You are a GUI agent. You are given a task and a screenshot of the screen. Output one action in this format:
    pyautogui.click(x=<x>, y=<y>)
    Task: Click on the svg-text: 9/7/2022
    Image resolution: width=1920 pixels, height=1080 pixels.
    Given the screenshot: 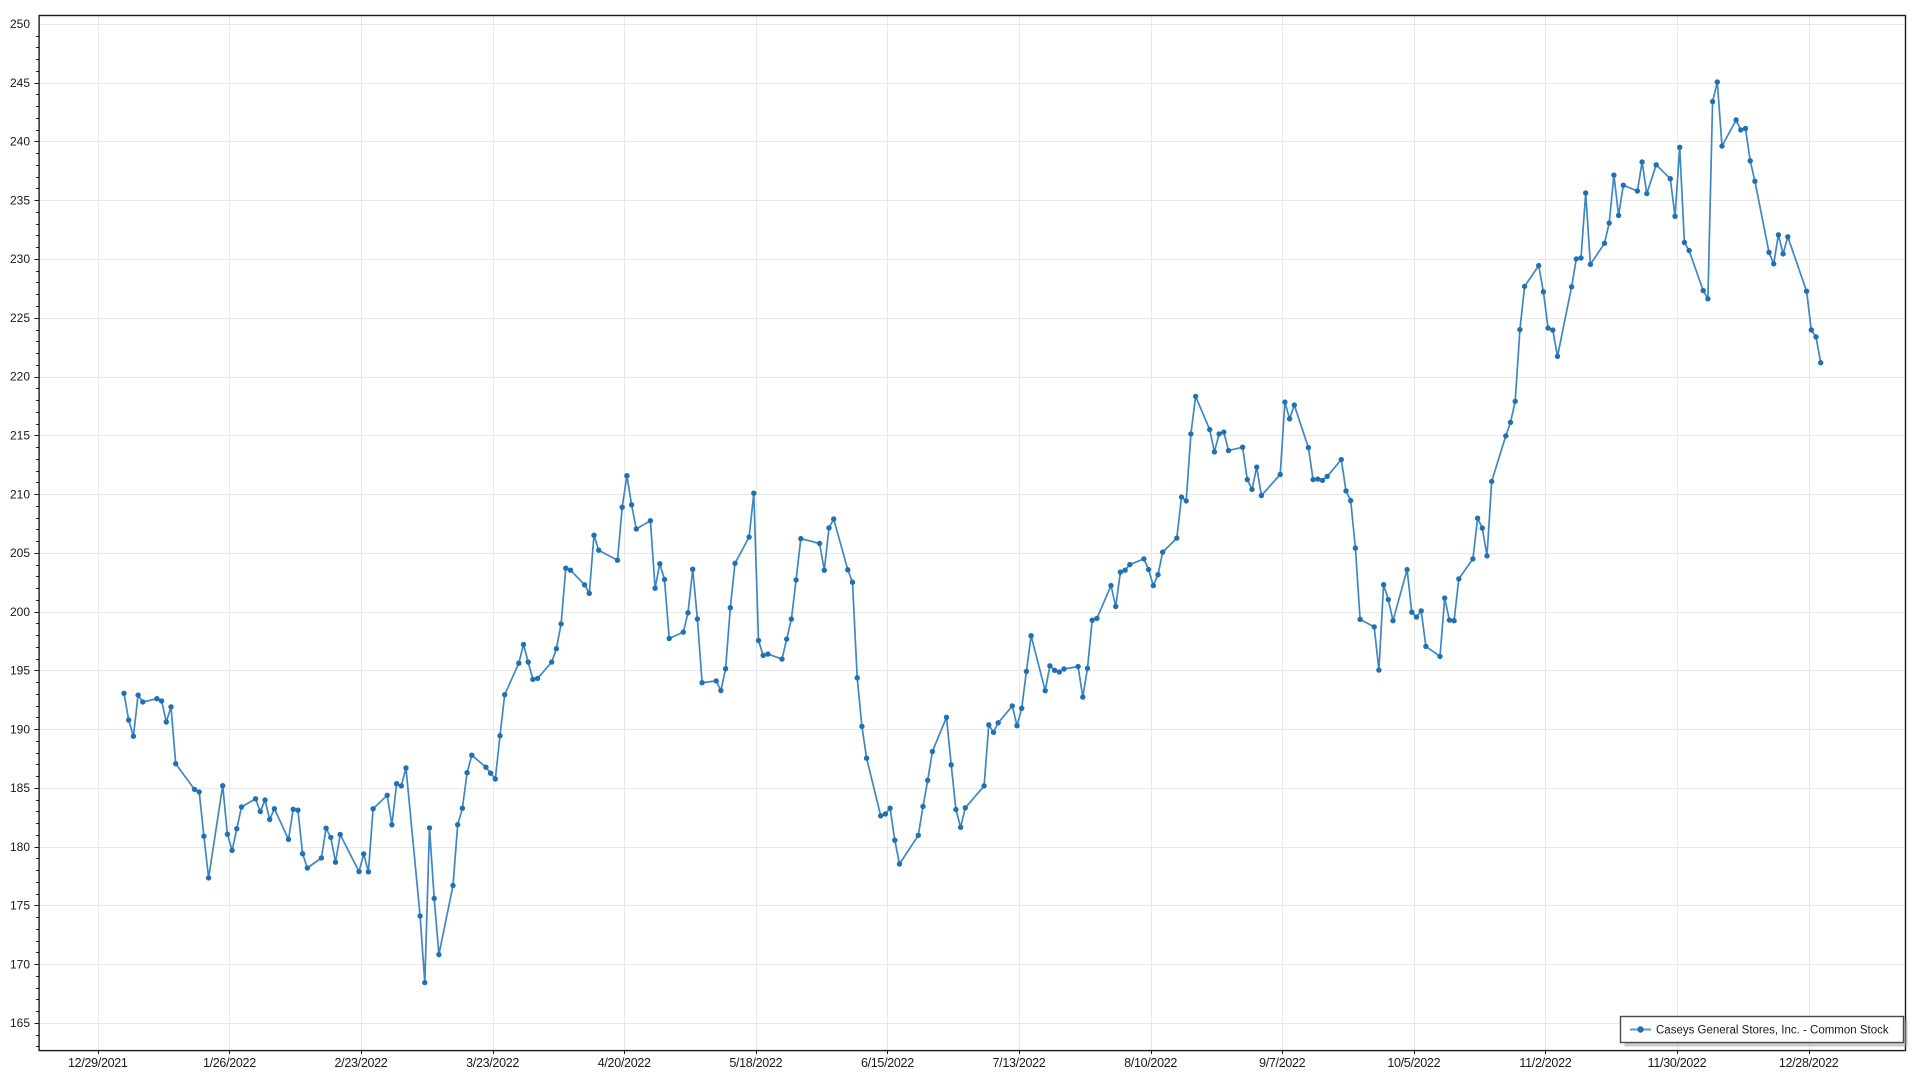 What is the action you would take?
    pyautogui.click(x=1282, y=1063)
    